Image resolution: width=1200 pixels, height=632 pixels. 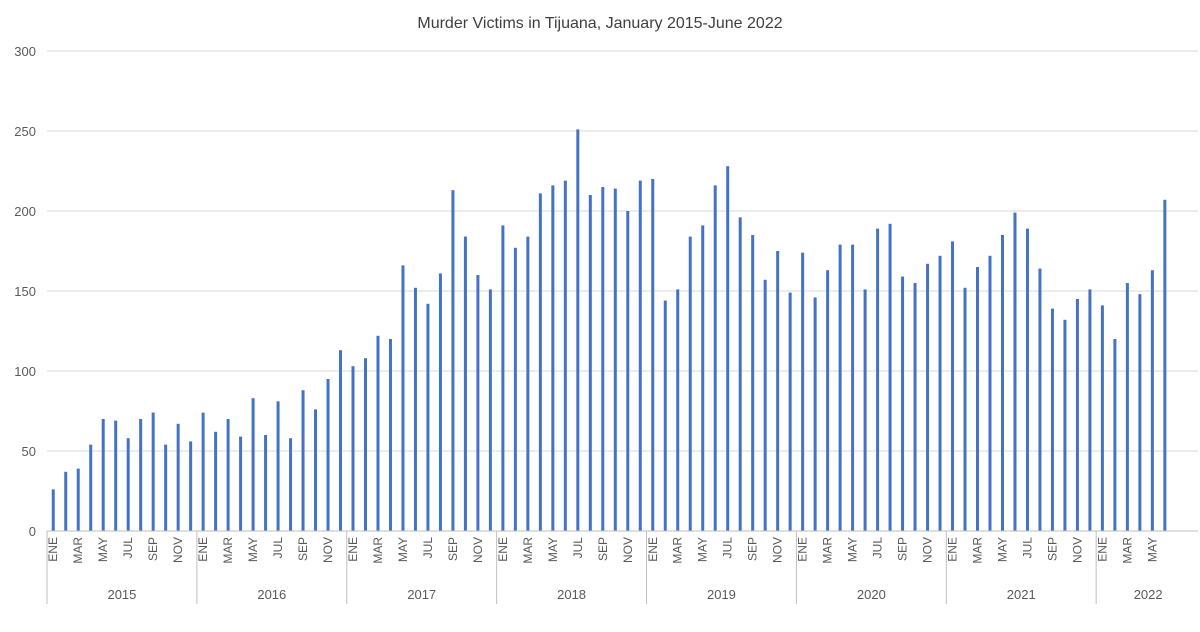 I want to click on y-tick-label: 300, so click(x=25, y=51).